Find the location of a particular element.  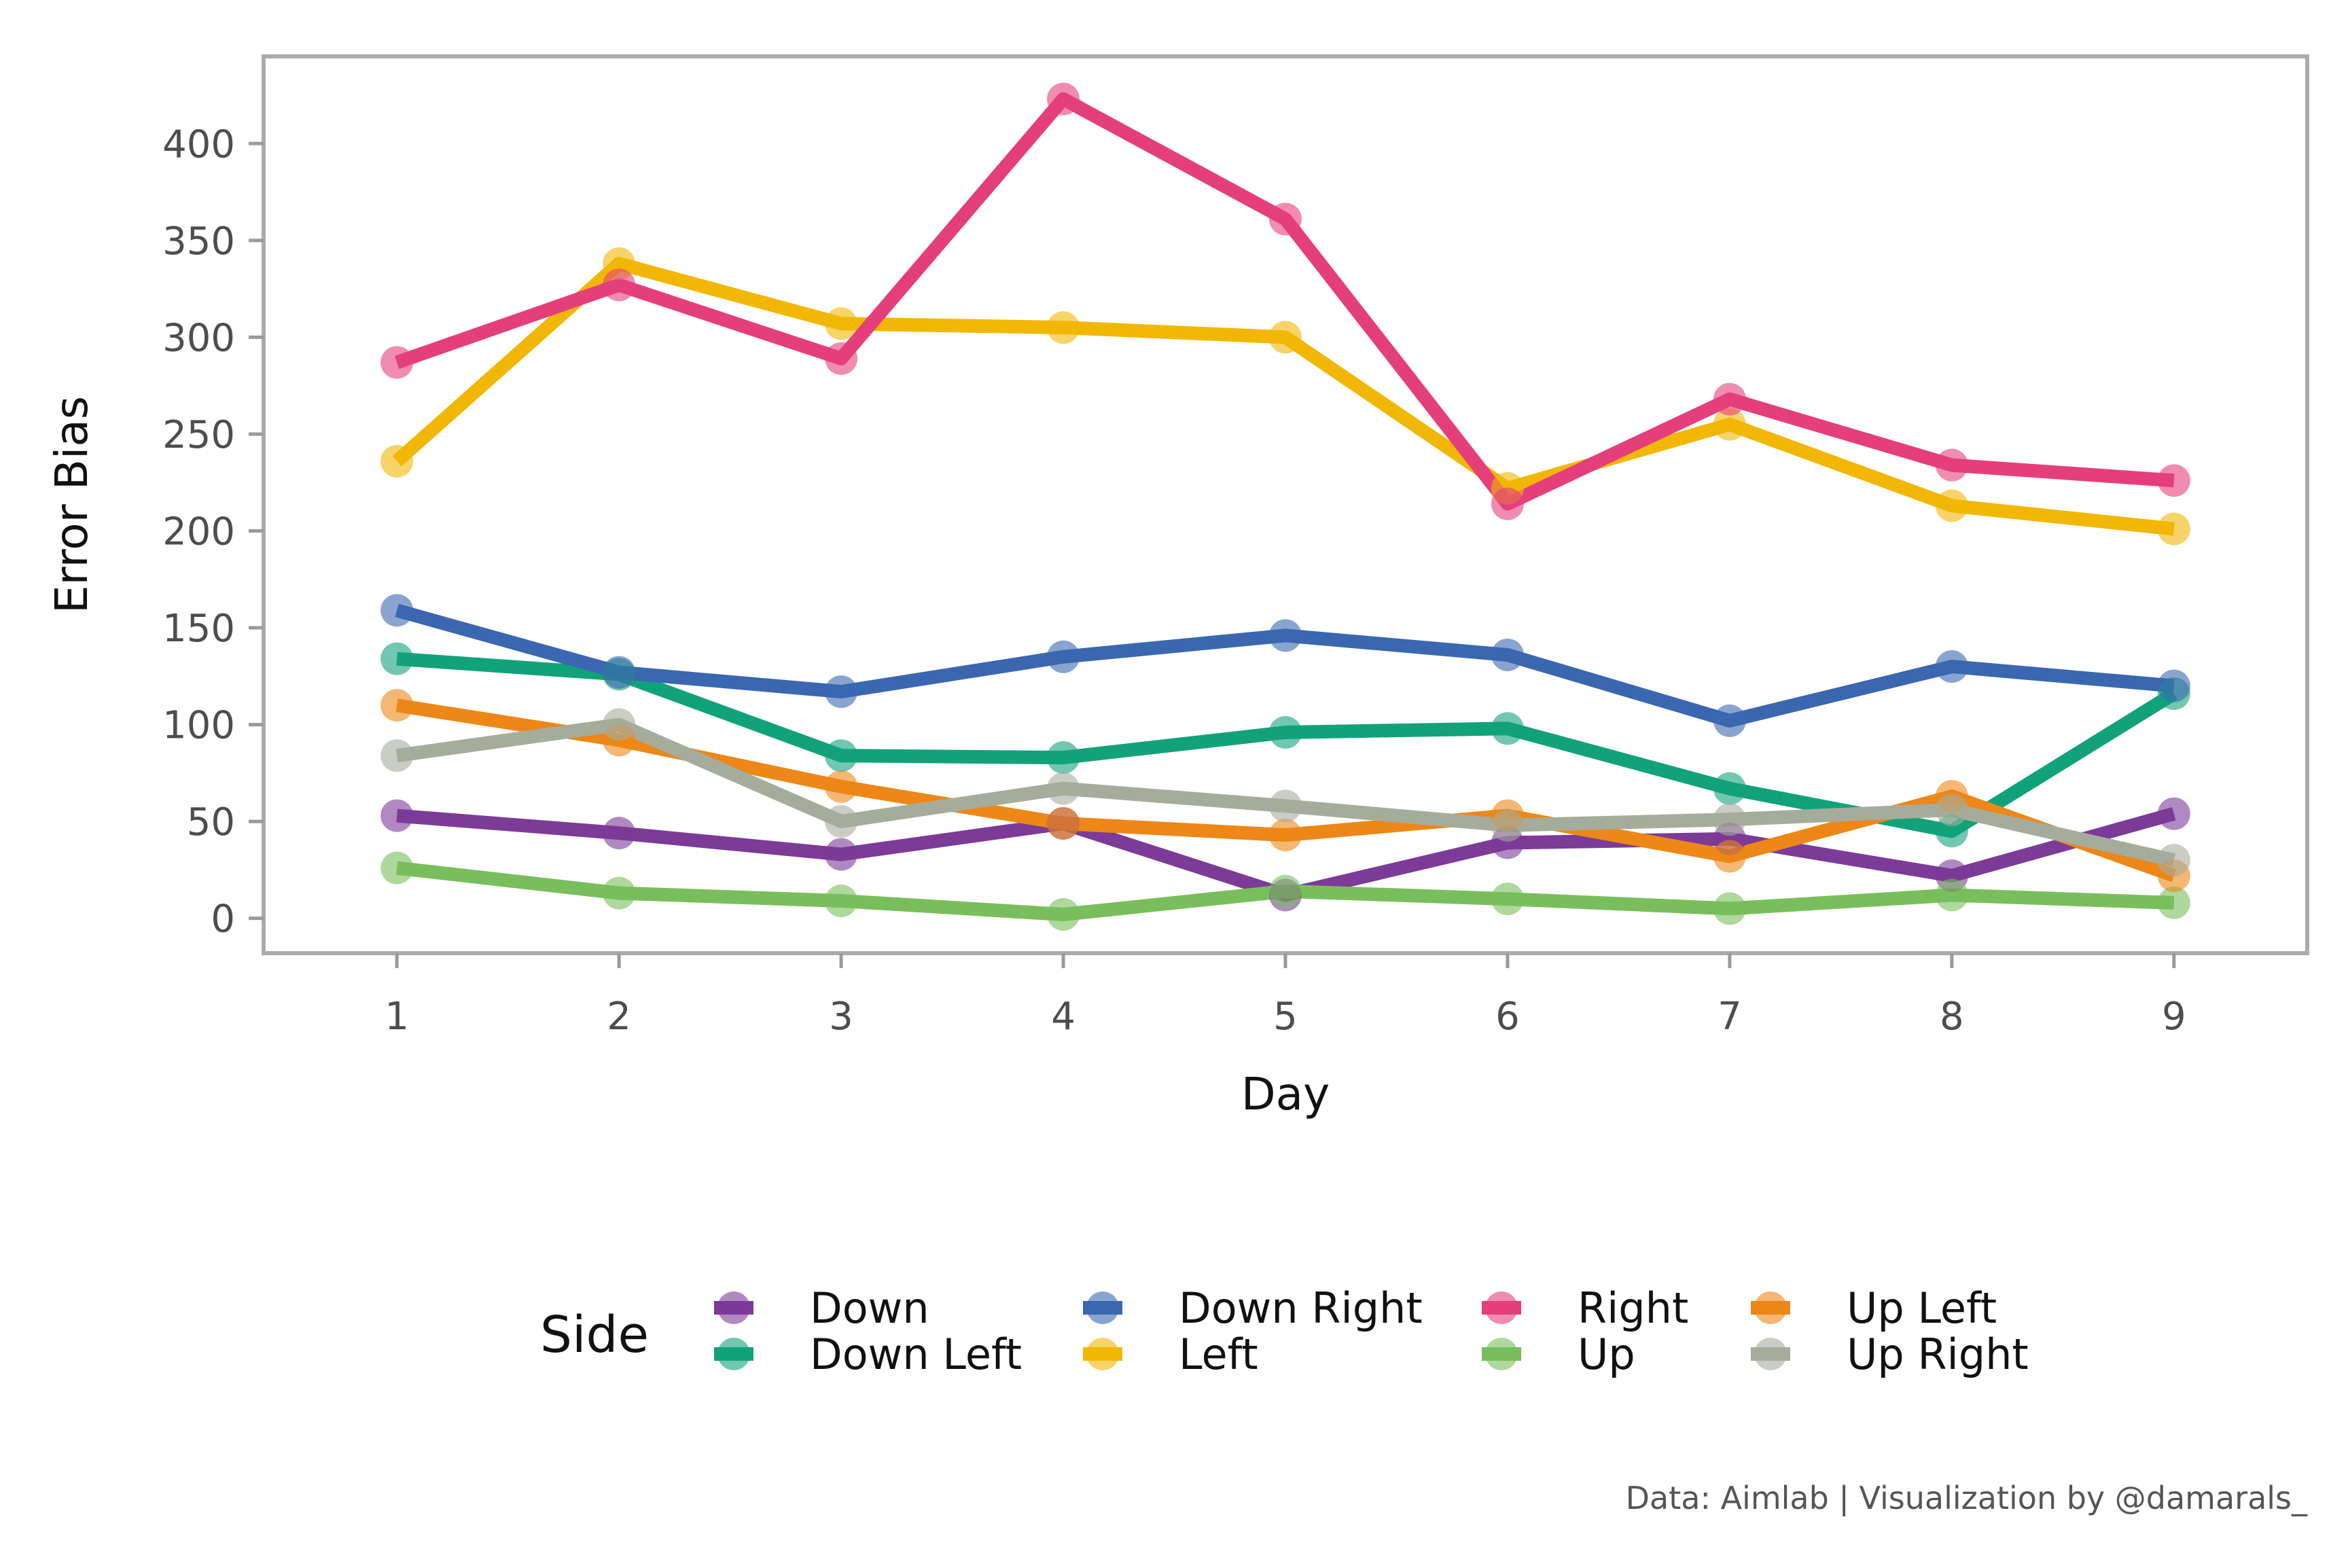

y-tick-label: 250 is located at coordinates (198, 435).